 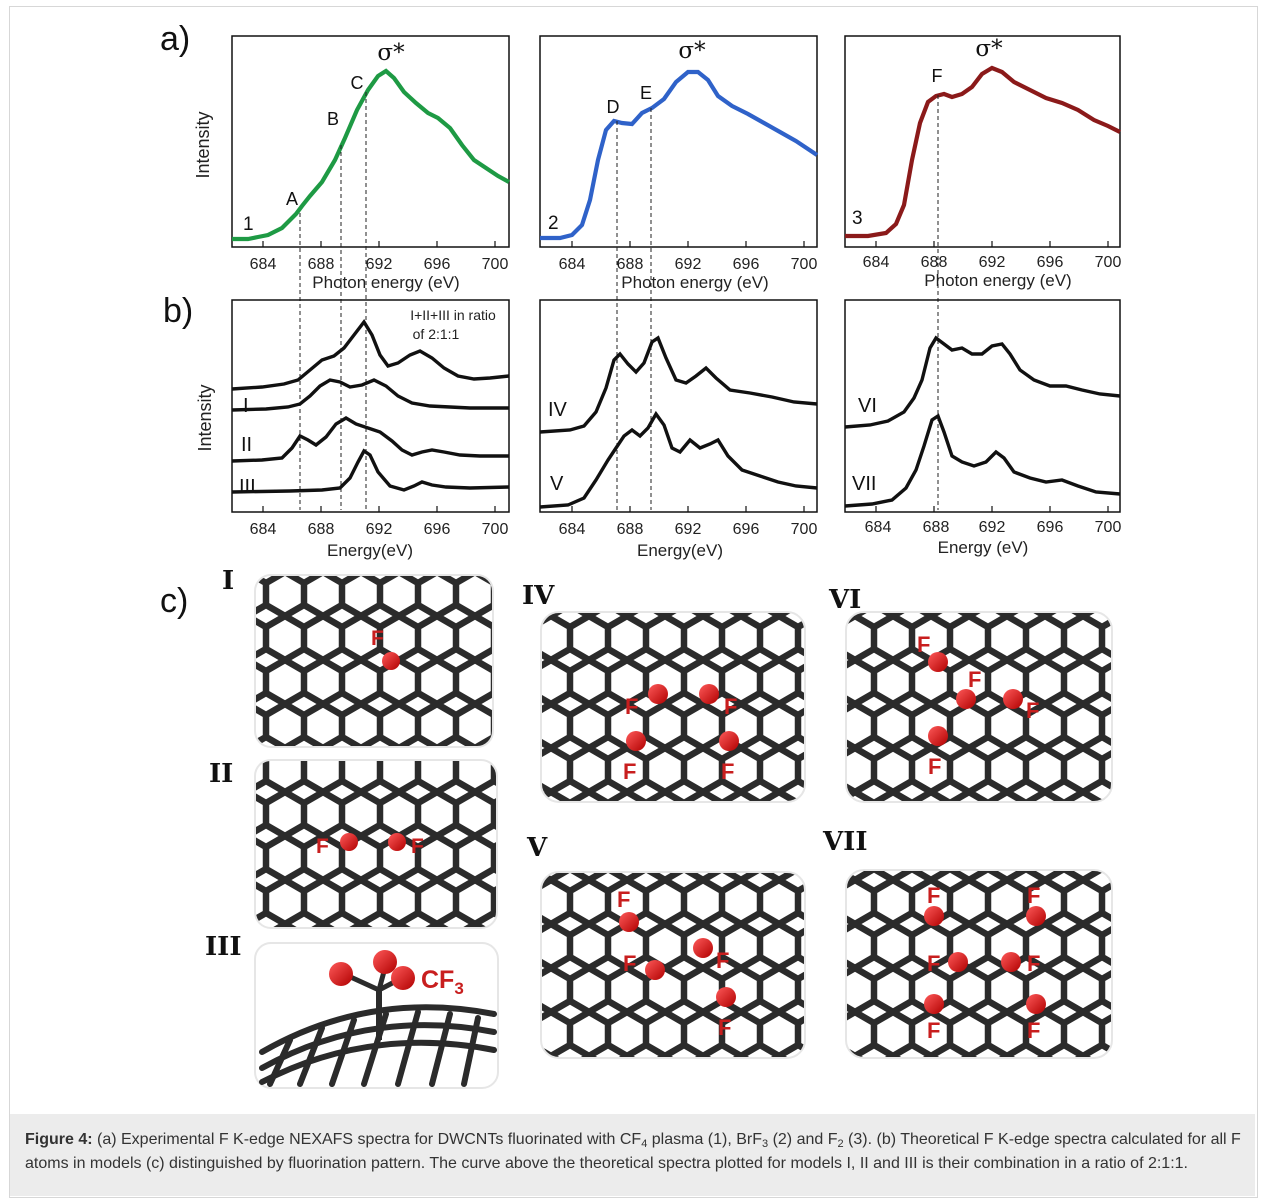 What do you see at coordinates (867, 406) in the screenshot?
I see `model-label-VI: VI` at bounding box center [867, 406].